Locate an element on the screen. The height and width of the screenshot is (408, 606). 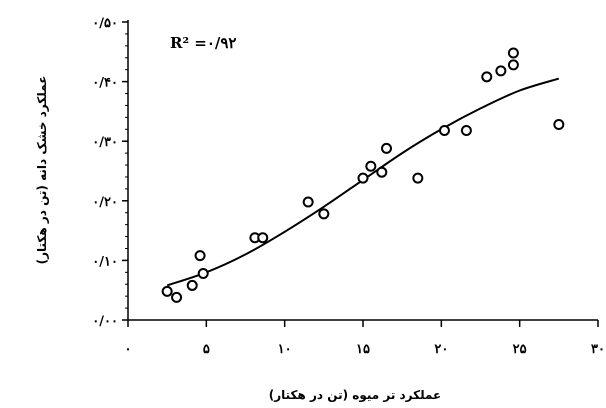
x-tick-label: ۱۵ is located at coordinates (363, 349).